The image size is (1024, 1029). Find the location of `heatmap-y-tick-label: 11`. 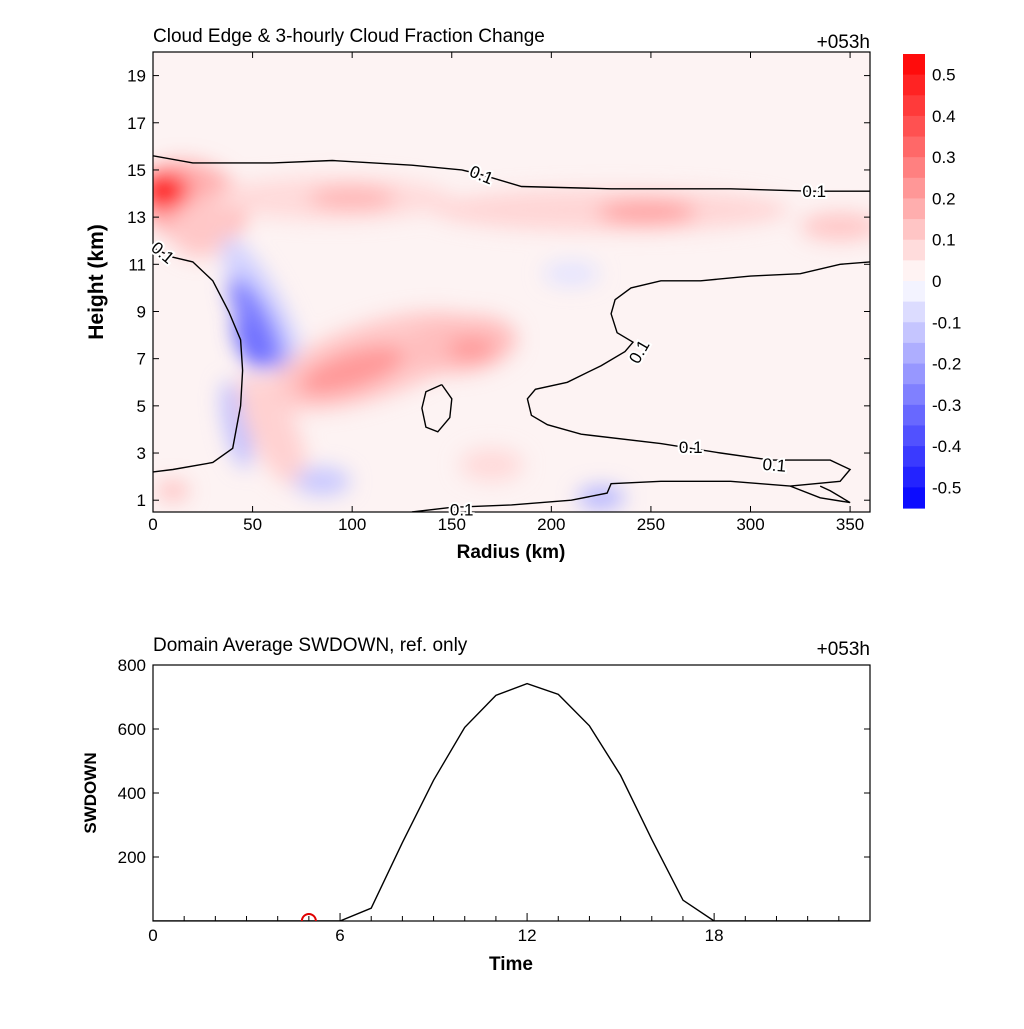

heatmap-y-tick-label: 11 is located at coordinates (137, 264).